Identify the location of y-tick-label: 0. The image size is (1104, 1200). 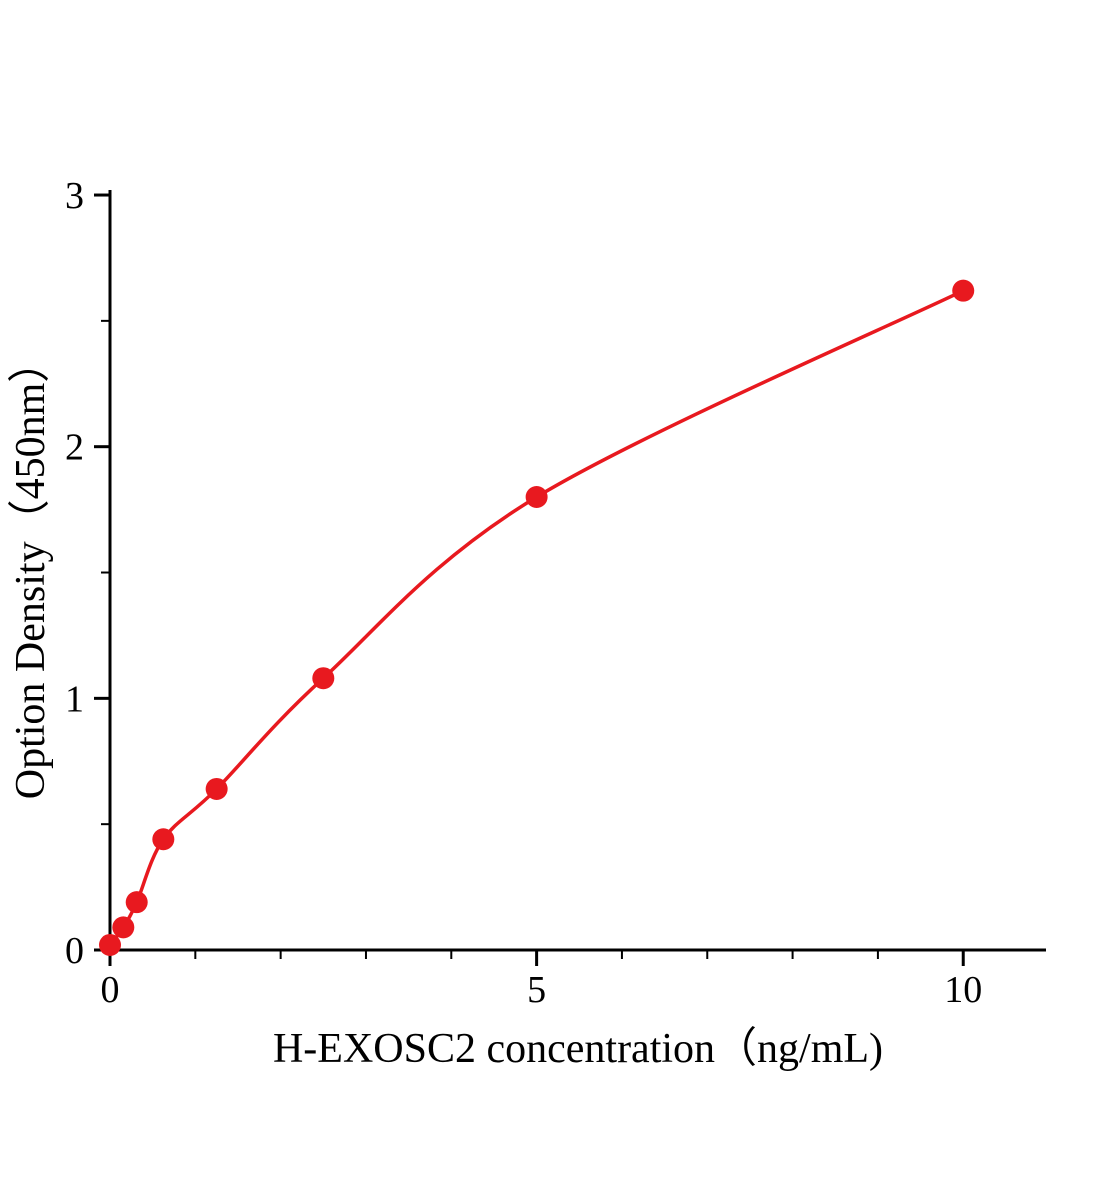
(74, 951).